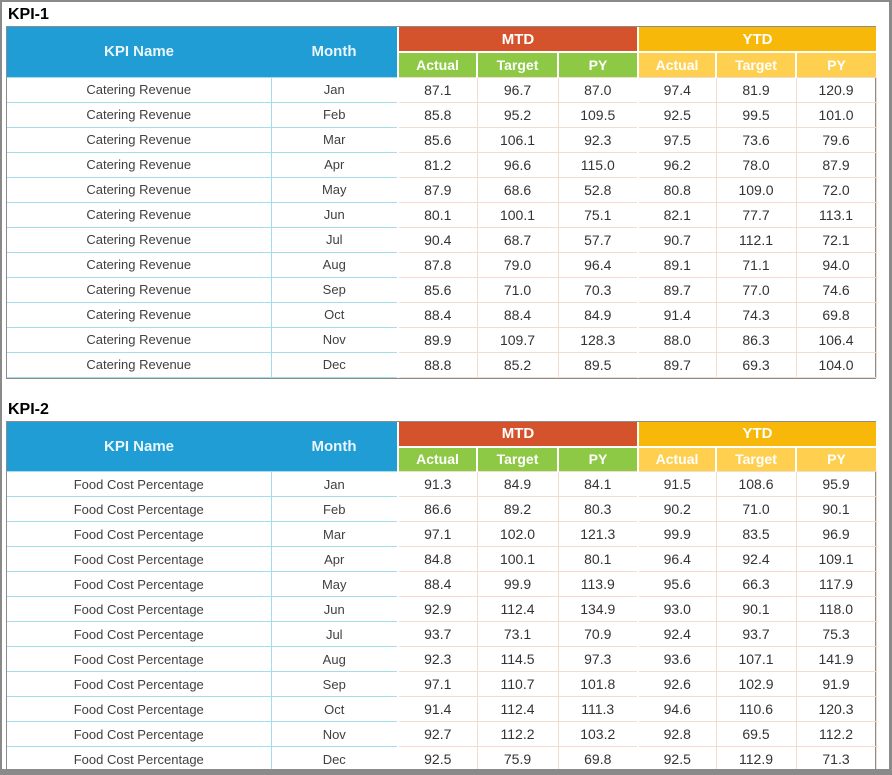 This screenshot has height=775, width=892. What do you see at coordinates (598, 734) in the screenshot?
I see `mtd-py-cell: 103.2` at bounding box center [598, 734].